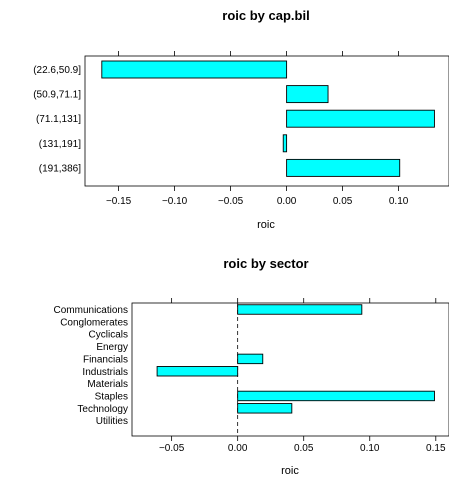 The width and height of the screenshot is (449, 479). What do you see at coordinates (94, 322) in the screenshot?
I see `category-label: Conglomerates` at bounding box center [94, 322].